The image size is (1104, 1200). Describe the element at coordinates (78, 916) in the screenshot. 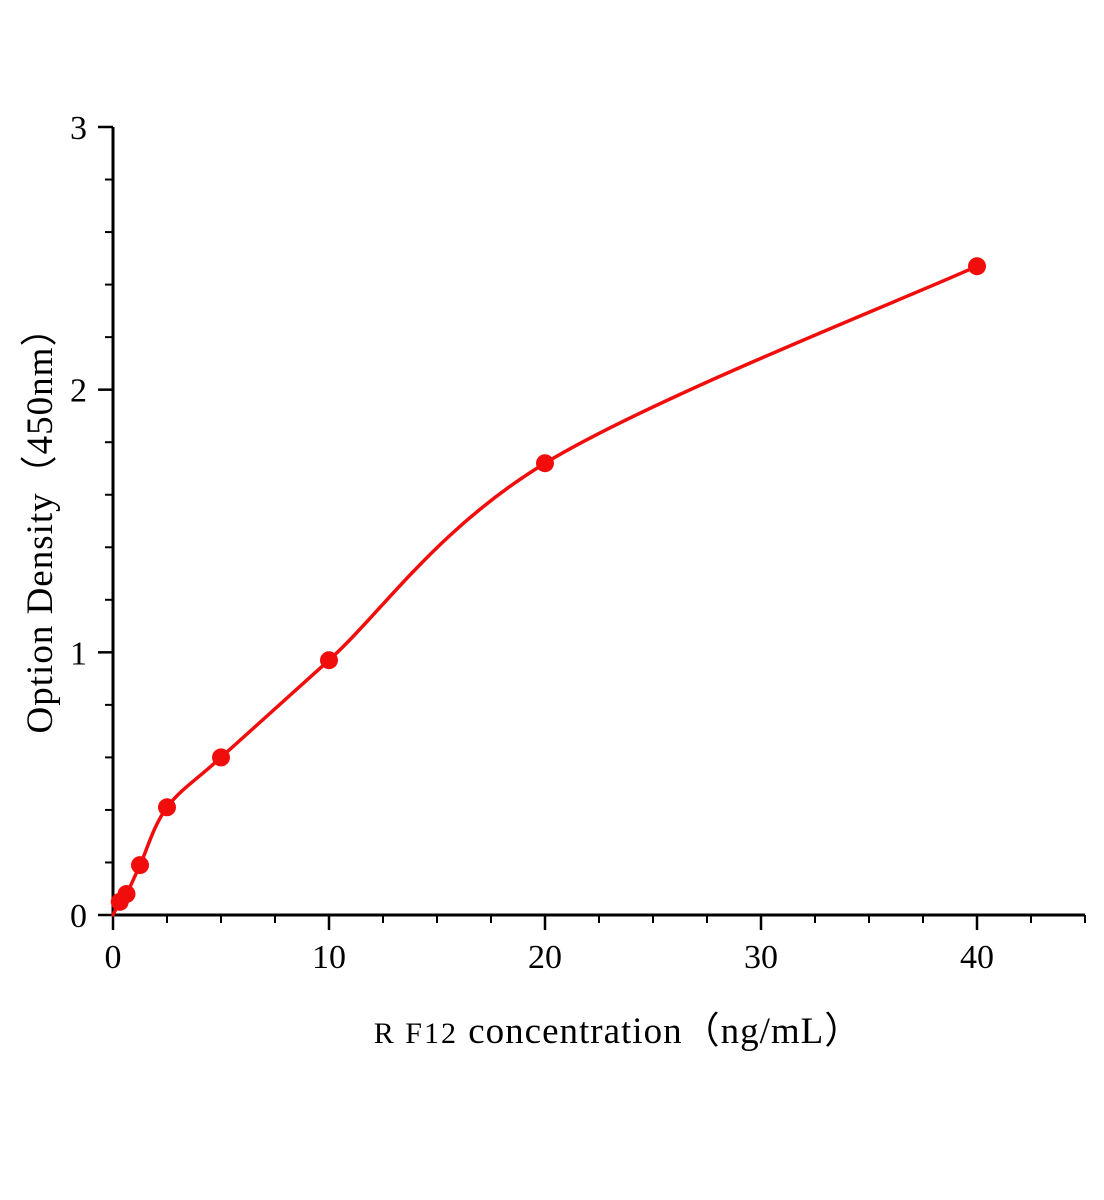

I see `y-tick-label: 0` at that location.